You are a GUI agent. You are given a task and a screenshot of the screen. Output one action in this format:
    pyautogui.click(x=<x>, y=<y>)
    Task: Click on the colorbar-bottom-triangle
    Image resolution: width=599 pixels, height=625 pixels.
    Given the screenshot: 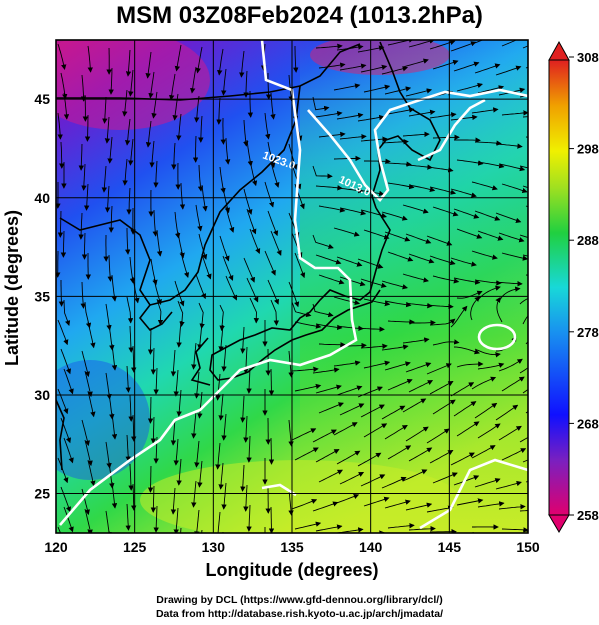 What is the action you would take?
    pyautogui.click(x=559, y=523)
    